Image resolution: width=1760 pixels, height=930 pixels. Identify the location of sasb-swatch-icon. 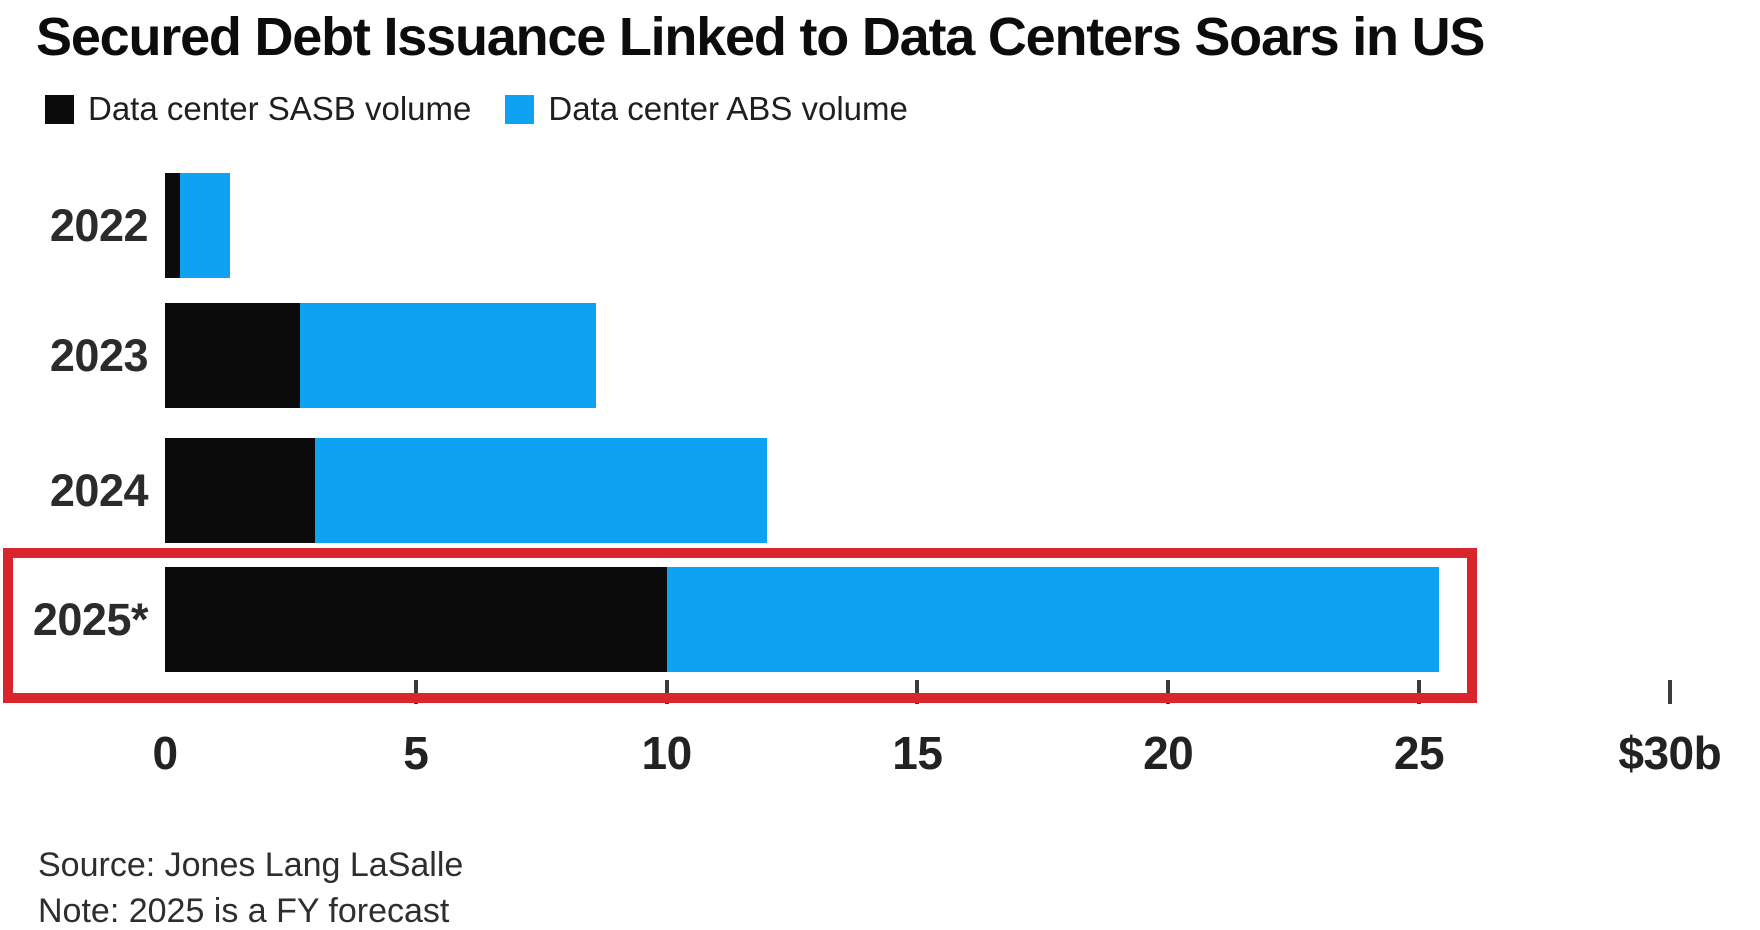
(59, 109).